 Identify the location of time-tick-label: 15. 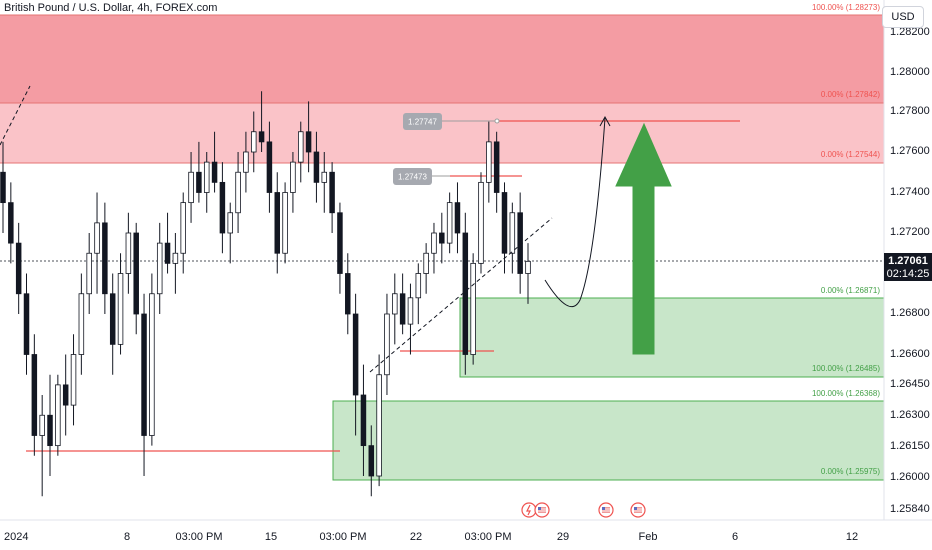
(271, 537).